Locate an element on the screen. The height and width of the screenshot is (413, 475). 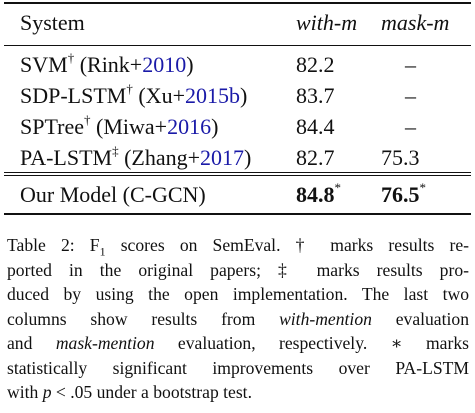
table-row: SVM† (Rink+2010) is located at coordinates (107, 65).